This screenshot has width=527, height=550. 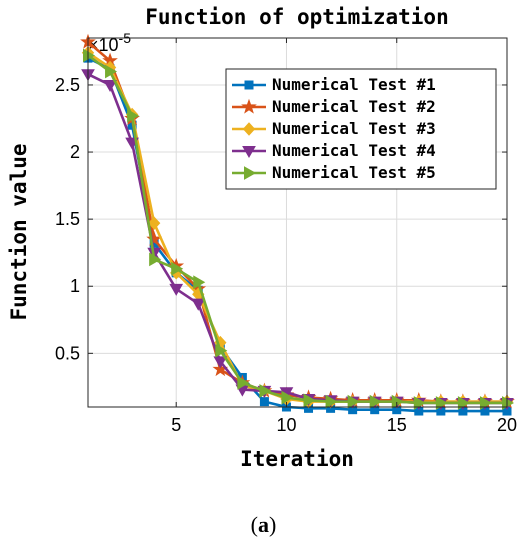 What do you see at coordinates (354, 150) in the screenshot?
I see `legend-label: Numerical Test #4` at bounding box center [354, 150].